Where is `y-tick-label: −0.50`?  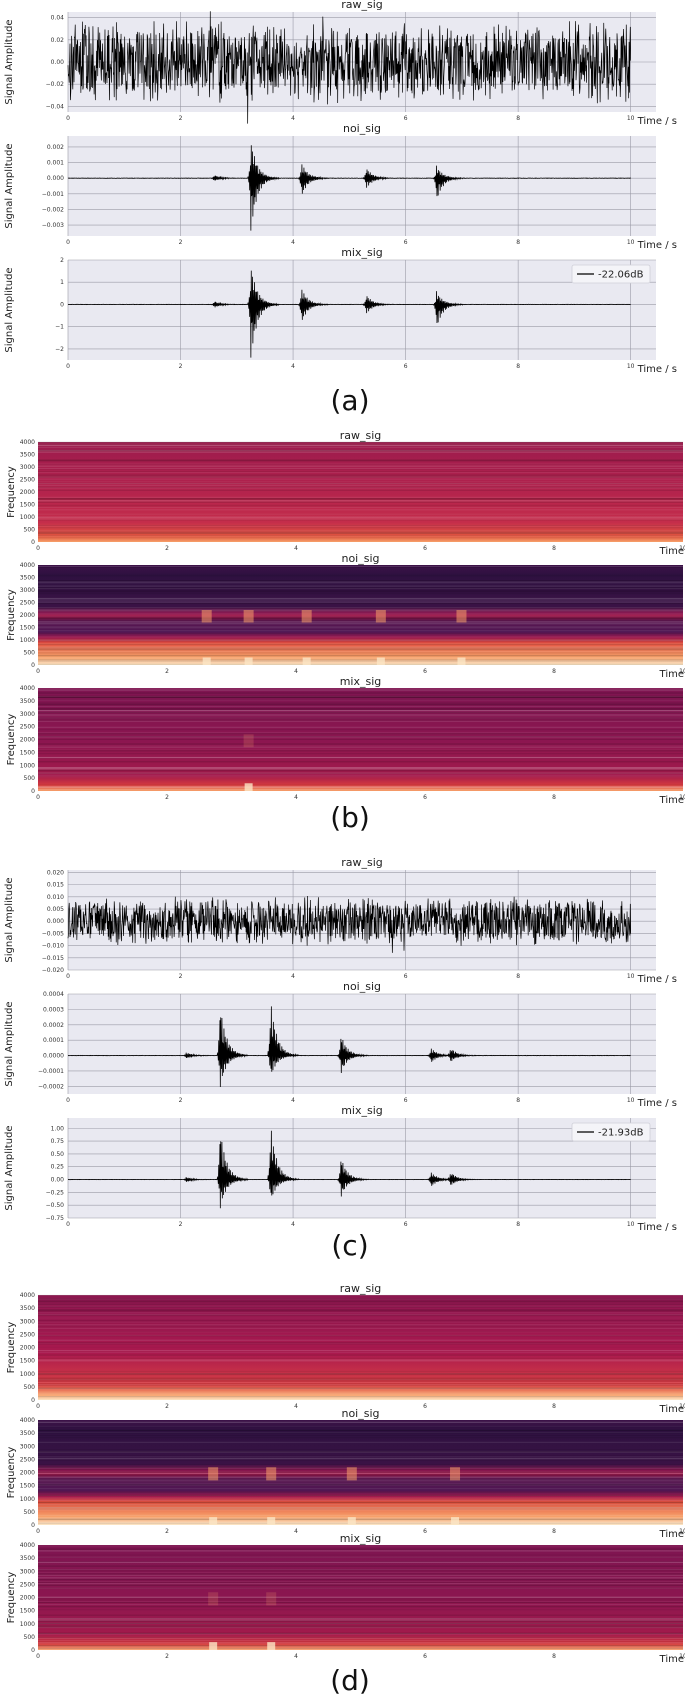 y-tick-label: −0.50 is located at coordinates (55, 1205).